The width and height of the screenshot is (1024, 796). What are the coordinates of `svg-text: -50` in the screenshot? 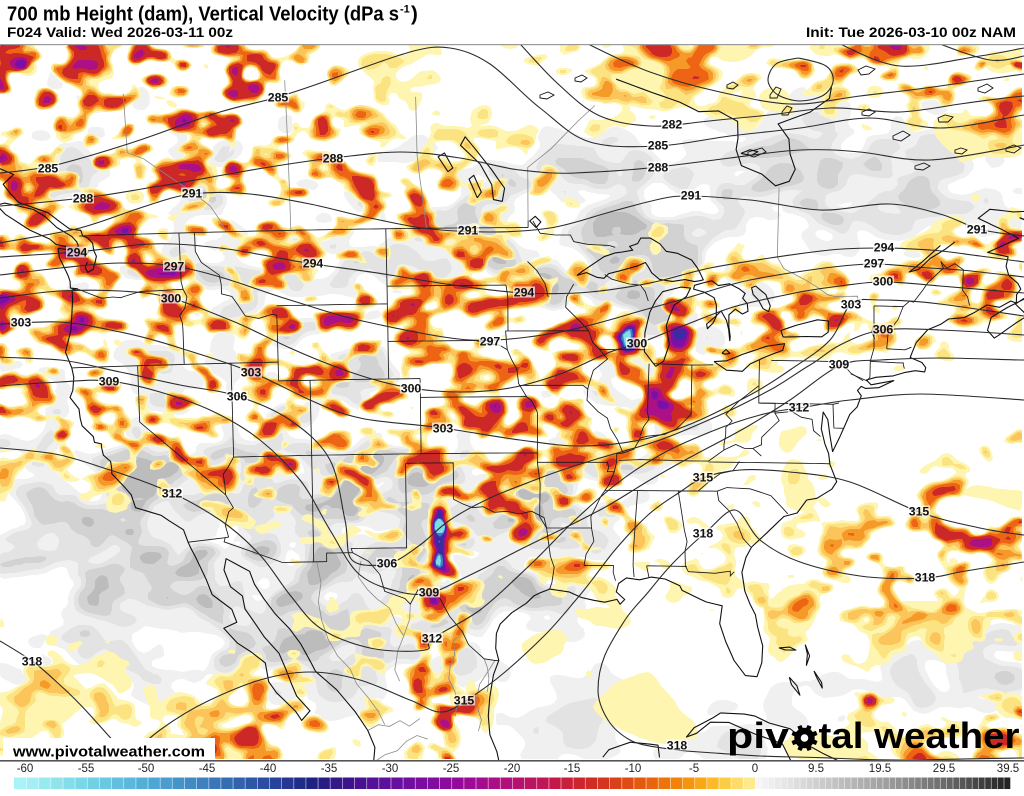 It's located at (146, 769).